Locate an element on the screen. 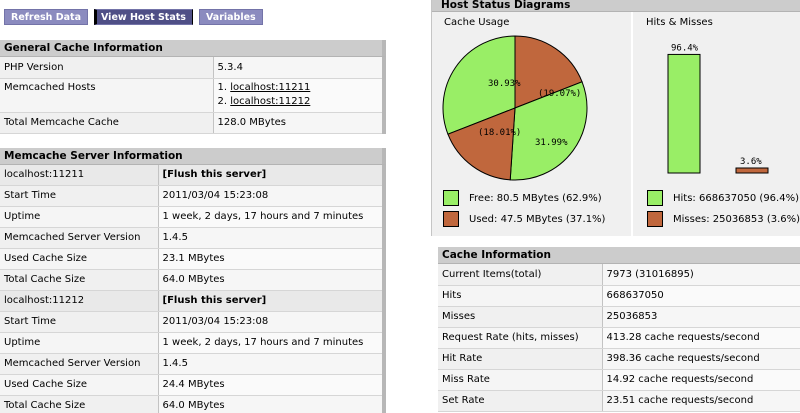  pie-label: (18.01%) is located at coordinates (499, 133).